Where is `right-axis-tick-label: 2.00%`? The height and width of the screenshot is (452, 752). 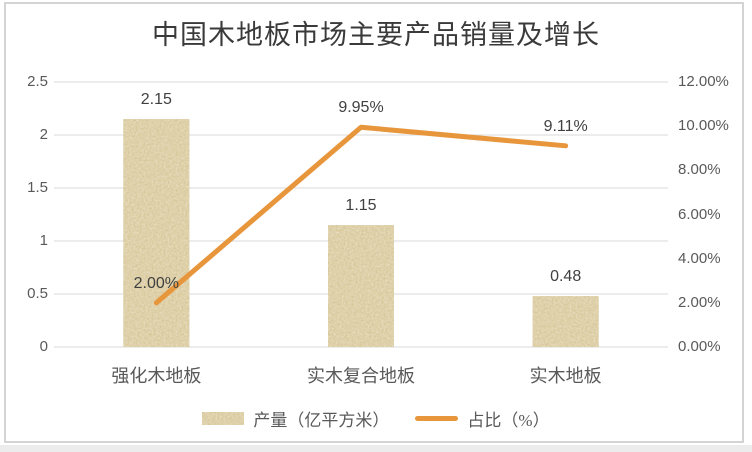
right-axis-tick-label: 2.00% is located at coordinates (699, 302).